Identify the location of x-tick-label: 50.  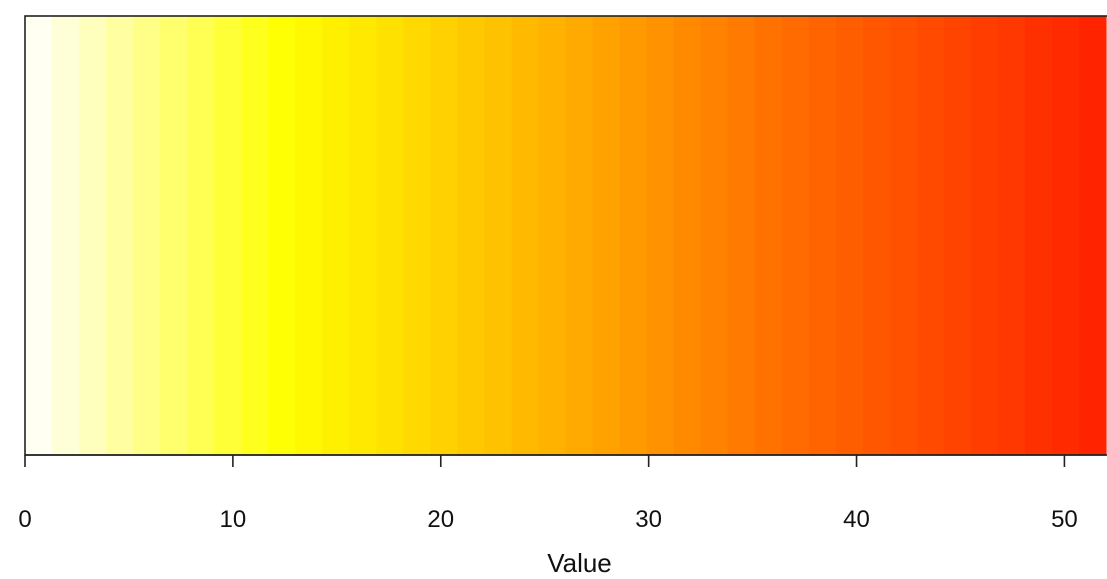
(1064, 519).